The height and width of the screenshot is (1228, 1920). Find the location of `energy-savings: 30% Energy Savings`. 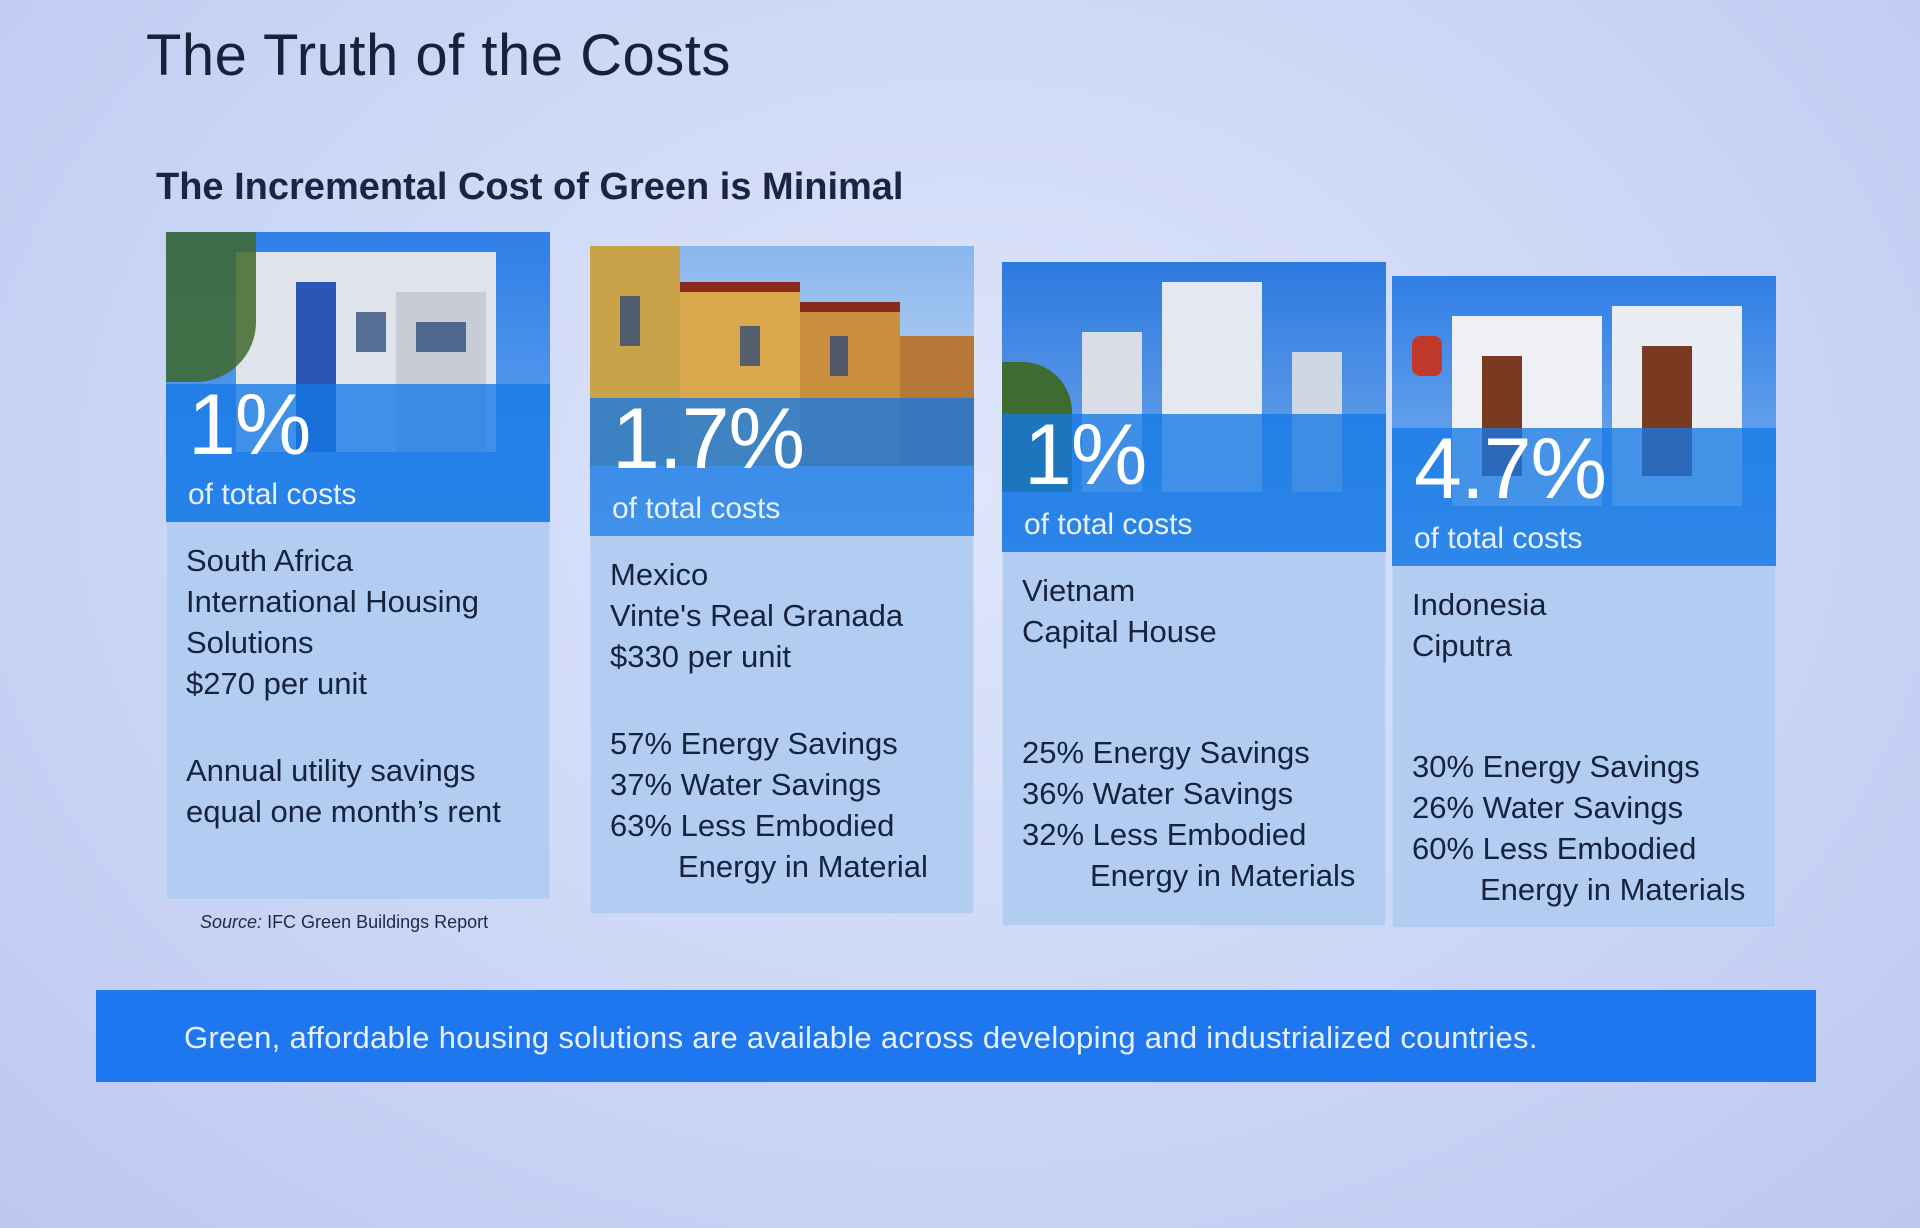

energy-savings: 30% Energy Savings is located at coordinates (1556, 766).